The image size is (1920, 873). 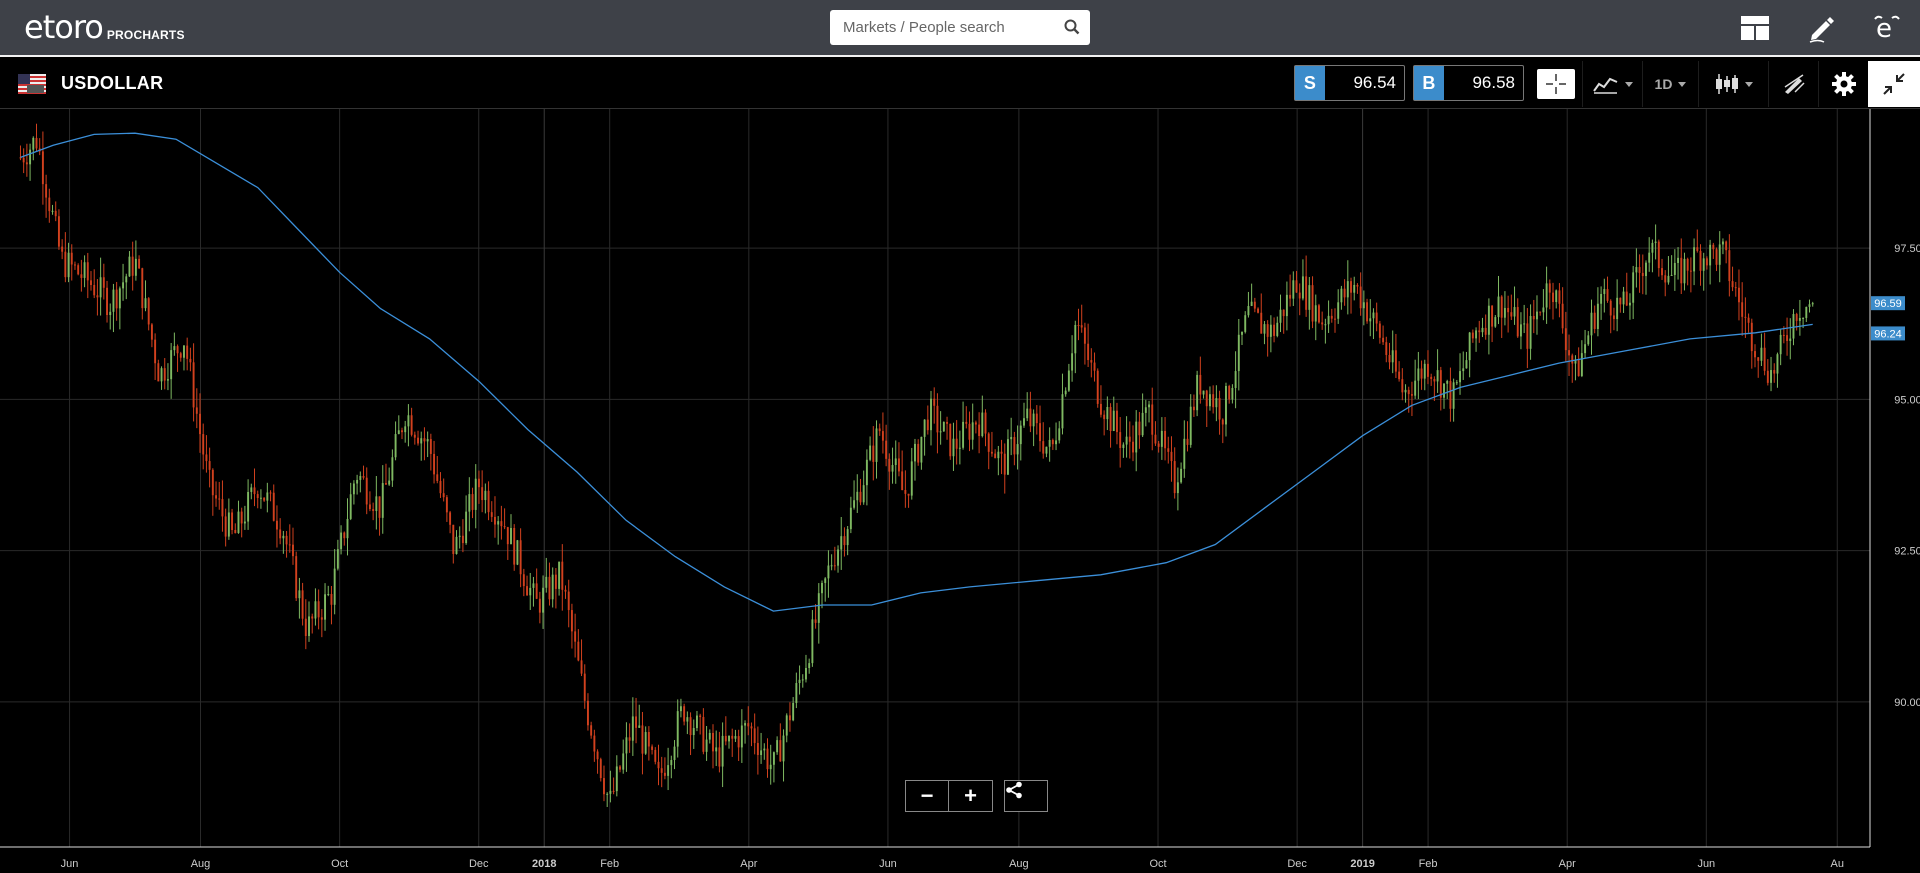 I want to click on logo-product: PROCHARTS, so click(x=145, y=35).